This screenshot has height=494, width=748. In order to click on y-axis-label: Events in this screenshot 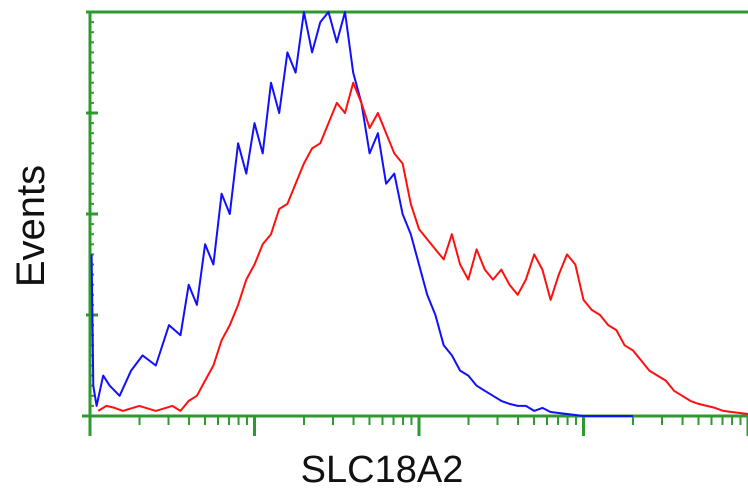, I will do `click(31, 226)`.